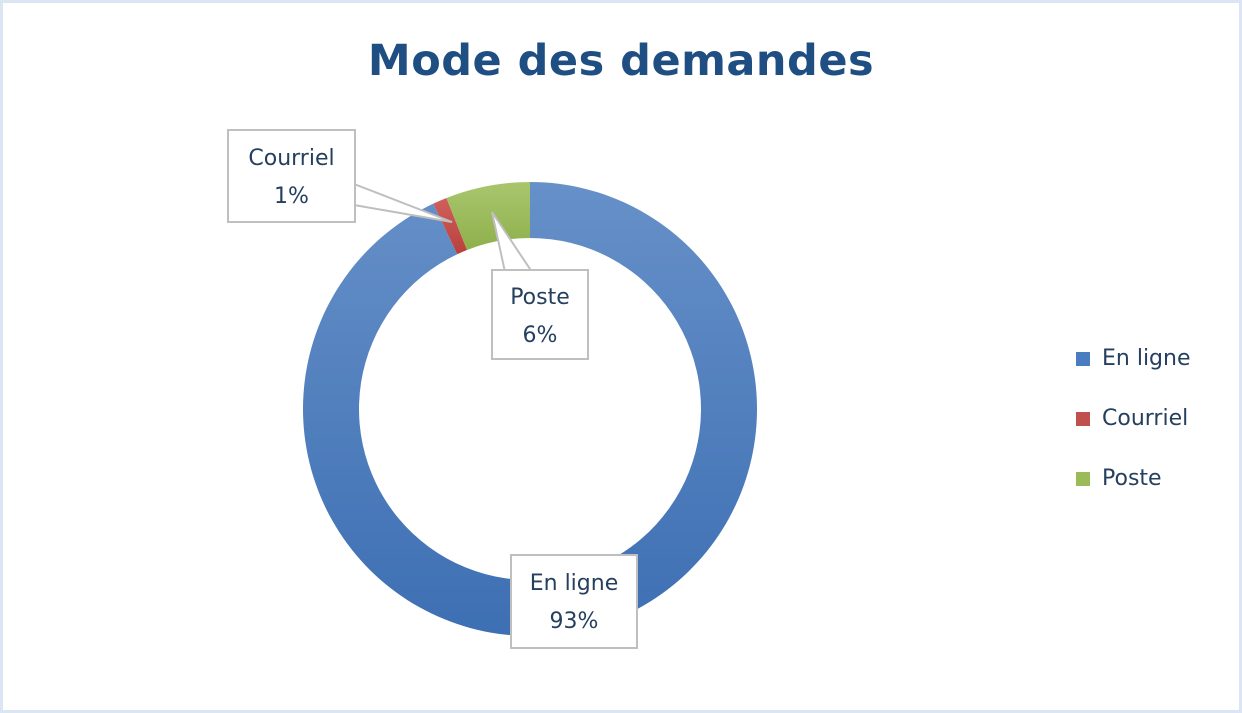 The width and height of the screenshot is (1242, 713). Describe the element at coordinates (540, 314) in the screenshot. I see `data-label-poste: Poste 6%` at that location.